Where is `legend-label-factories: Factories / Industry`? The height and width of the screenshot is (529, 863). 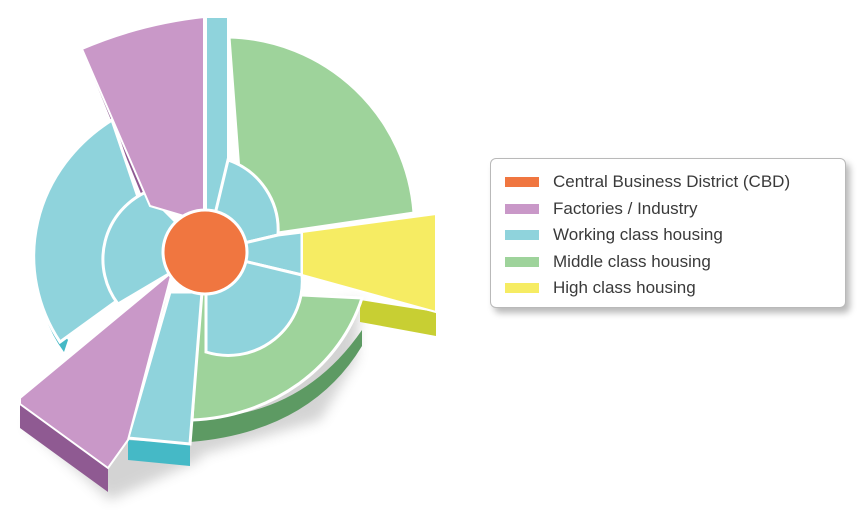
legend-label-factories: Factories / Industry is located at coordinates (625, 208).